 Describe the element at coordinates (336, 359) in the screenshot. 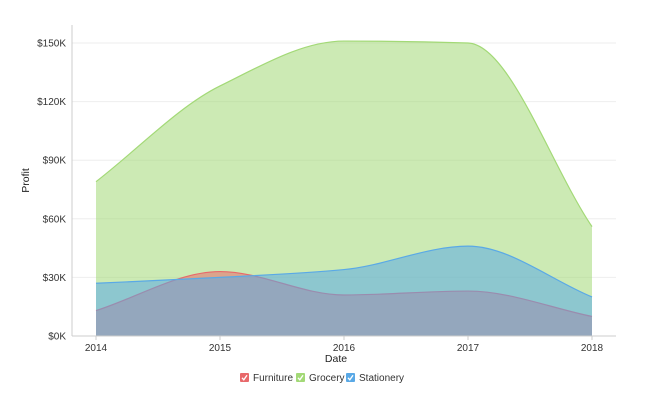

I see `x-axis-title: Date` at that location.